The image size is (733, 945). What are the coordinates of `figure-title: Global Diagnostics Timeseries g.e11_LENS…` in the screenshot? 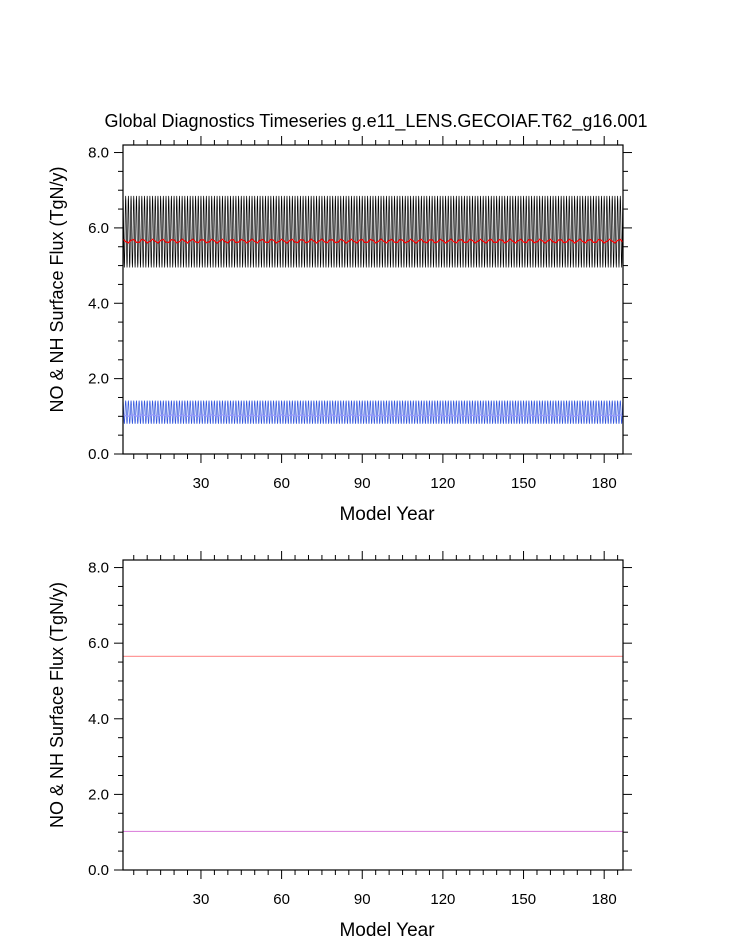 It's located at (376, 121).